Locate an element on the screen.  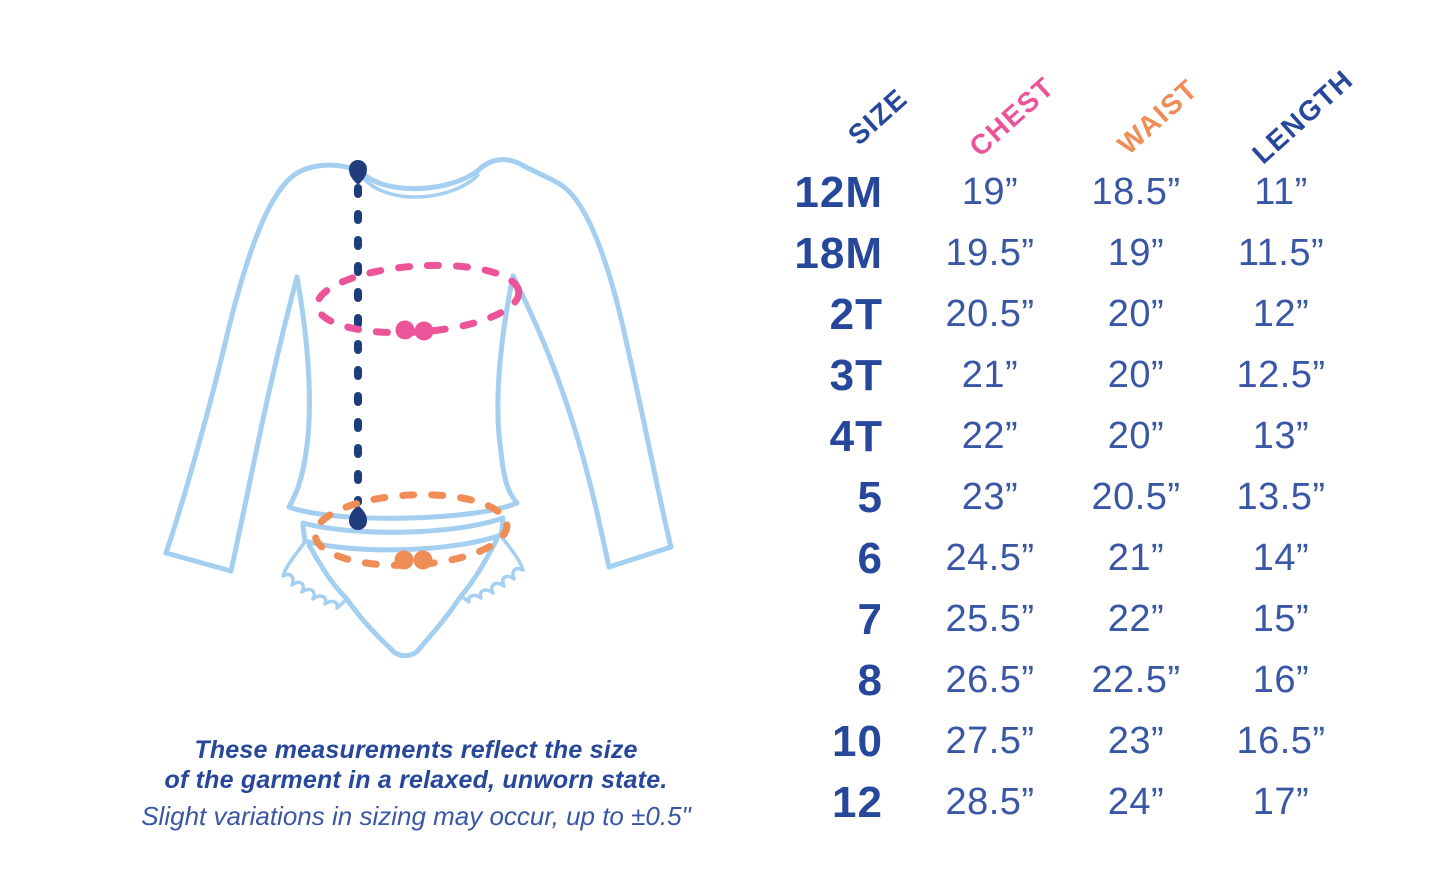
measurement-value: 24” is located at coordinates (1136, 802).